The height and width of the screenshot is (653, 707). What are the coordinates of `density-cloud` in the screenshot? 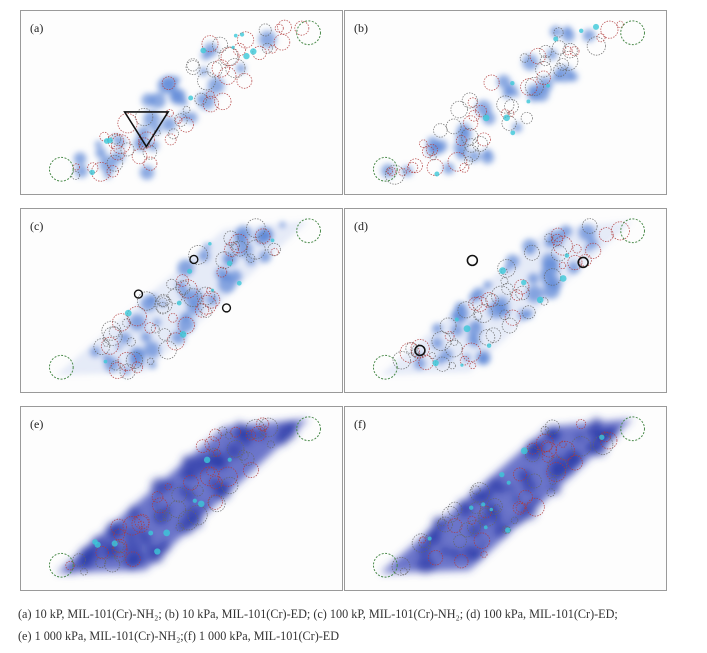 It's located at (175, 105).